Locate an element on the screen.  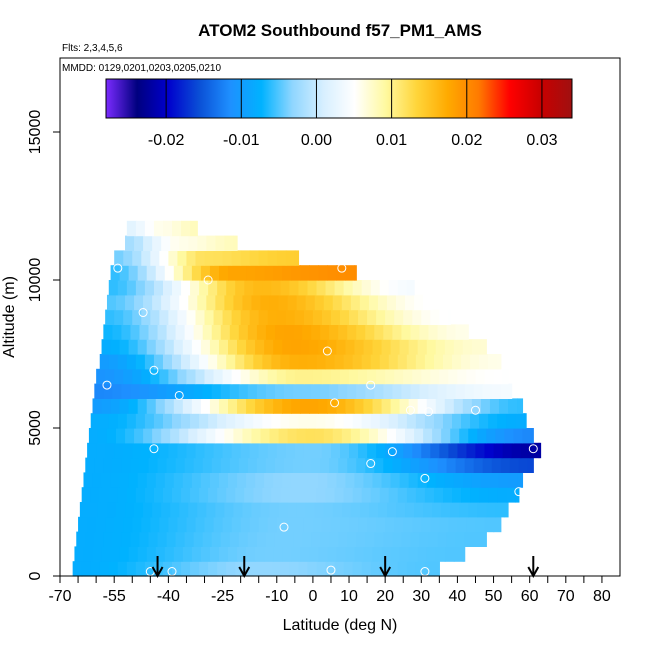
y-tick-label: 0 is located at coordinates (35, 575).